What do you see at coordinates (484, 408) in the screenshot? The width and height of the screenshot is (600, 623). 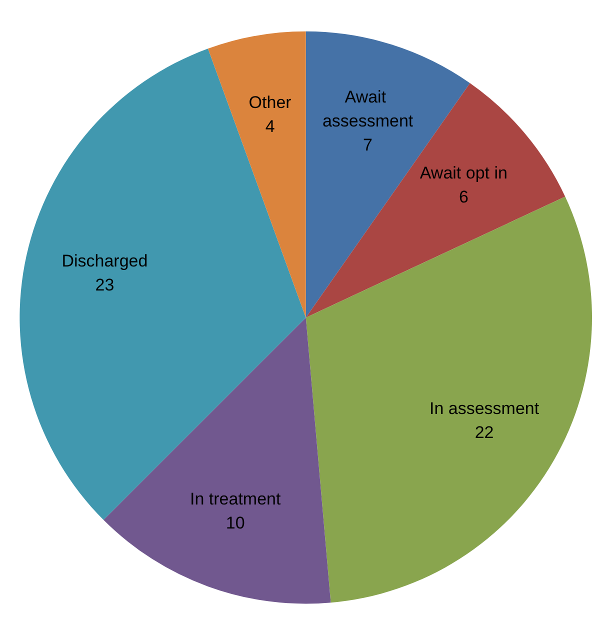 I see `slice-label: In assessment` at bounding box center [484, 408].